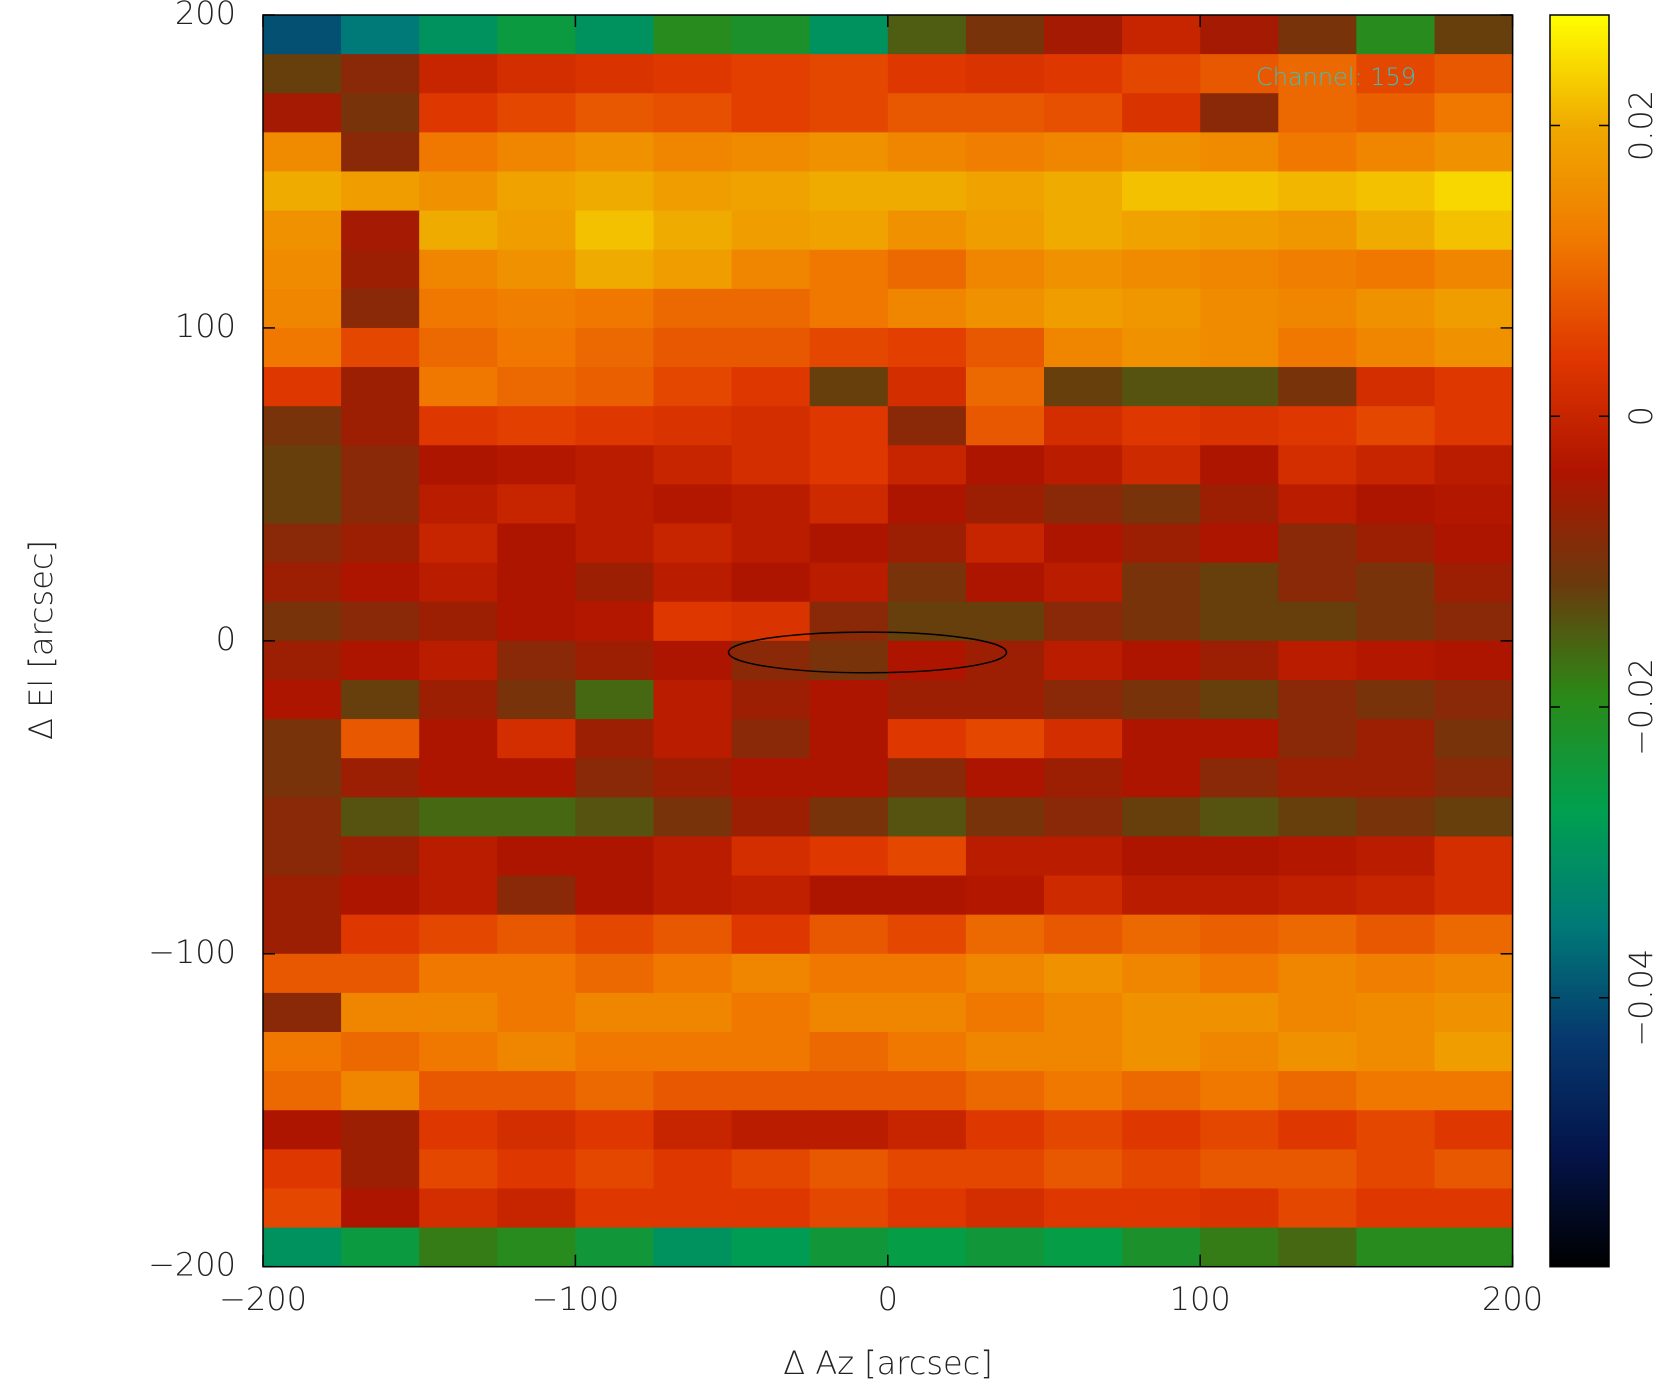 The image size is (1669, 1389). What do you see at coordinates (1641, 707) in the screenshot?
I see `colorbar-tick-label: −0.02` at bounding box center [1641, 707].